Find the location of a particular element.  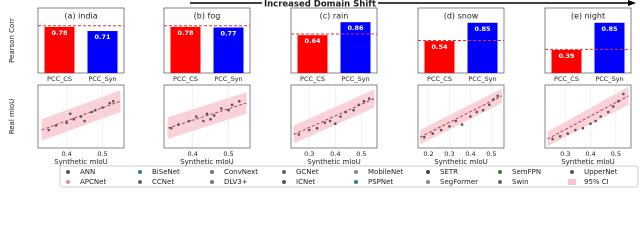

y-axis-label: Pearson Corr is located at coordinates (12, 40).